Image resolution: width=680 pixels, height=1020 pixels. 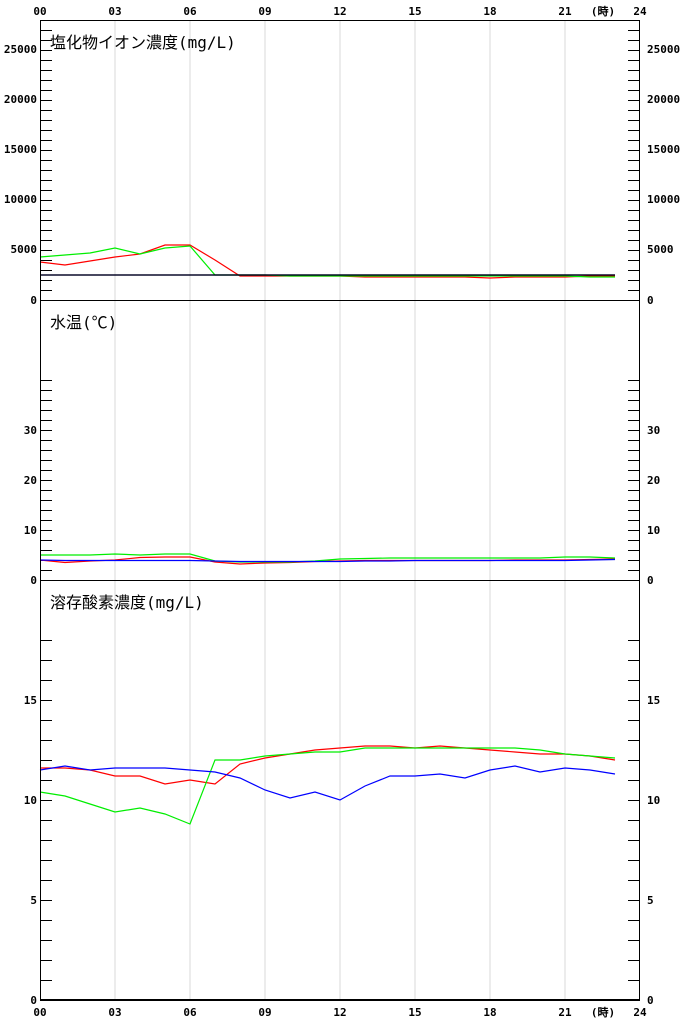 What do you see at coordinates (30, 700) in the screenshot?
I see `y-tick-label-left: 15` at bounding box center [30, 700].